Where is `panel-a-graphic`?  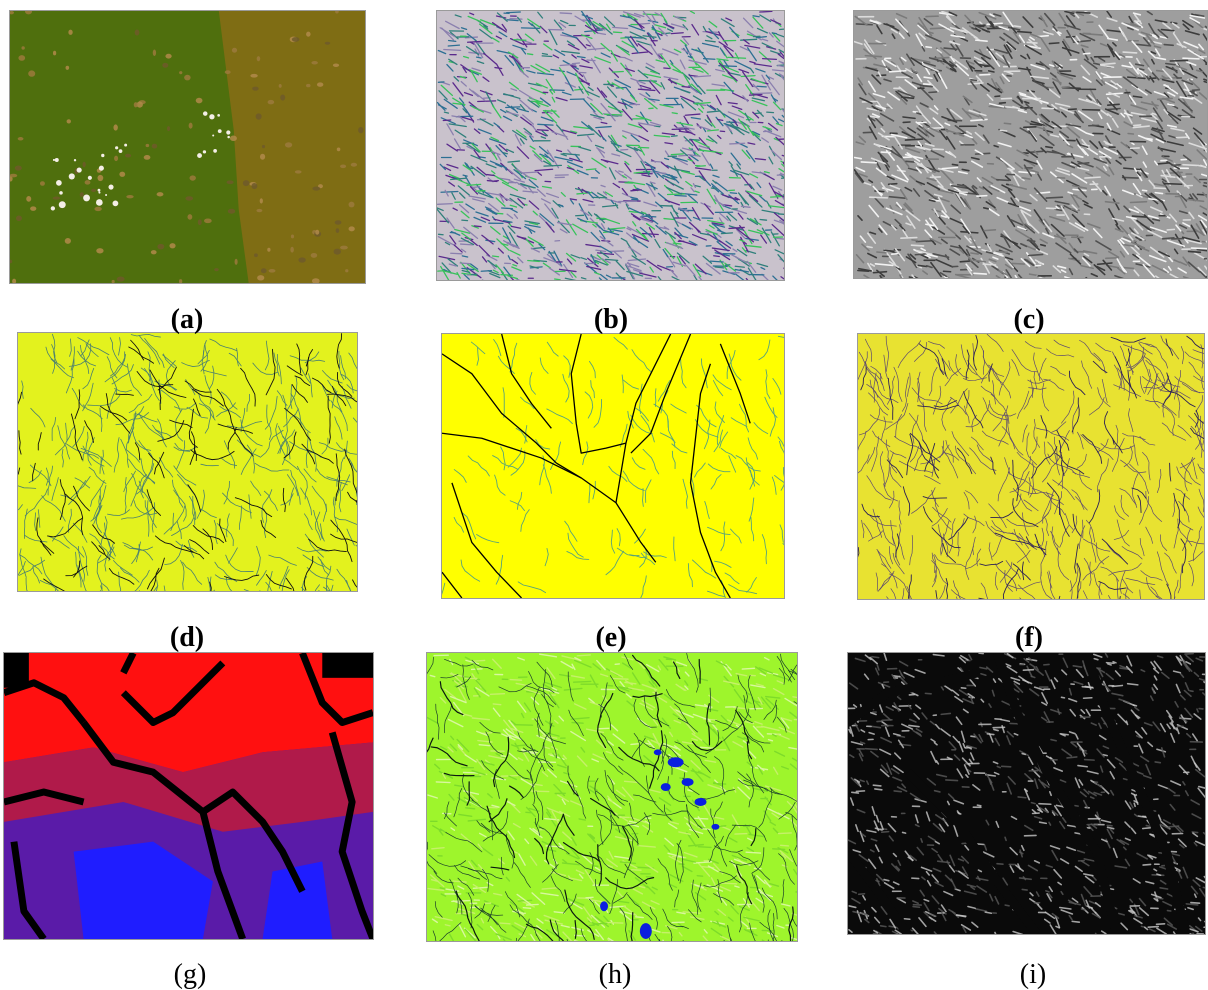
panel-a-graphic is located at coordinates (187, 147).